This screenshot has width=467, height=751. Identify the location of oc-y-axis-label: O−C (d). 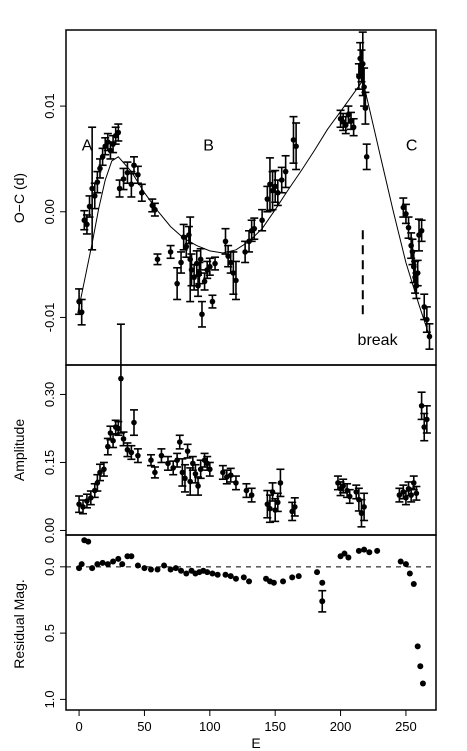
(19, 198).